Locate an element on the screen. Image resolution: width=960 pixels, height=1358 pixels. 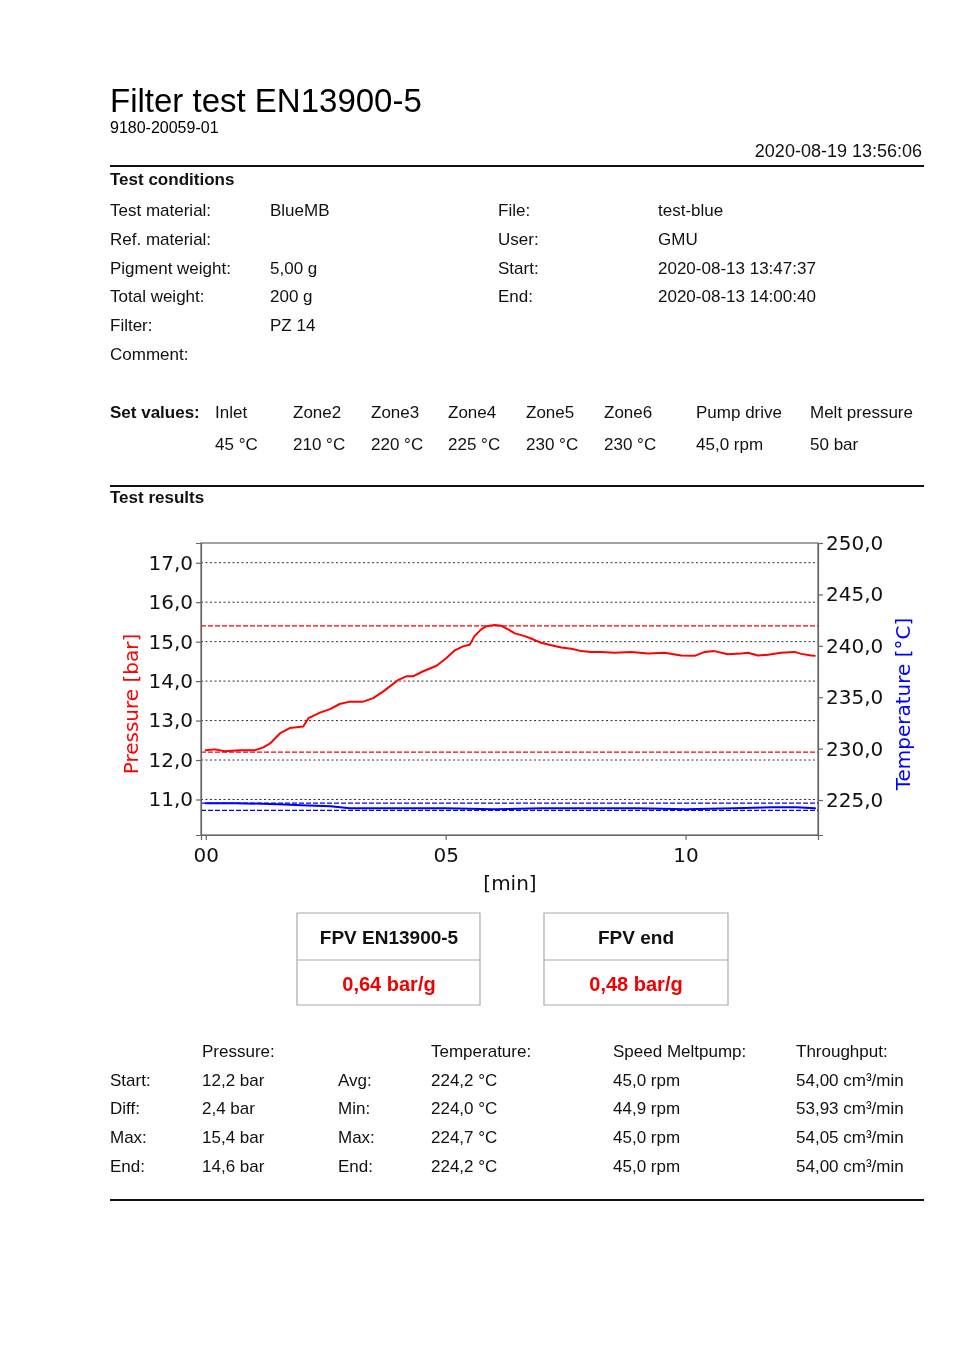
text: Set values: is located at coordinates (155, 412).